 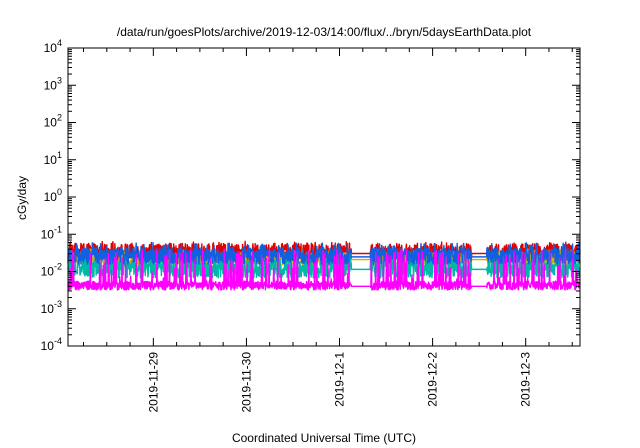 What do you see at coordinates (53, 195) in the screenshot?
I see `y-tick-label: 10⁰` at bounding box center [53, 195].